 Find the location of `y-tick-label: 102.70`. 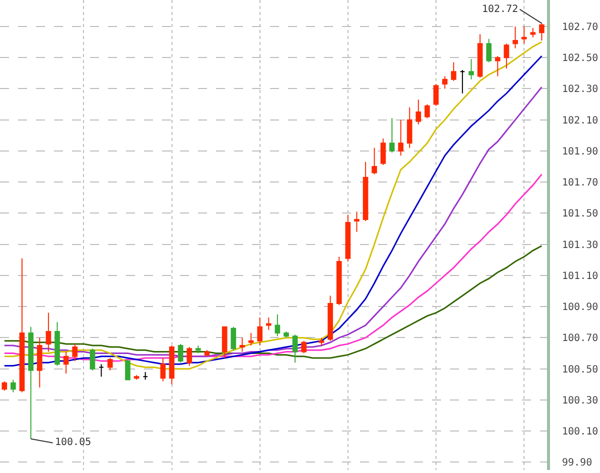

y-tick-label: 102.70 is located at coordinates (580, 27).